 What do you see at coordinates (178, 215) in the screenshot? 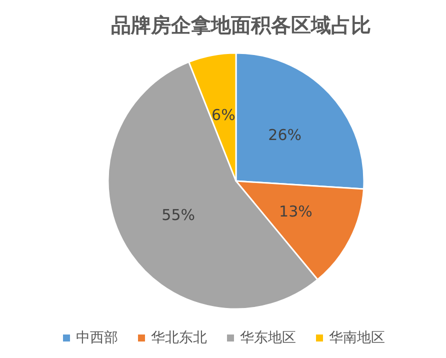
I see `data-label: 55%` at bounding box center [178, 215].